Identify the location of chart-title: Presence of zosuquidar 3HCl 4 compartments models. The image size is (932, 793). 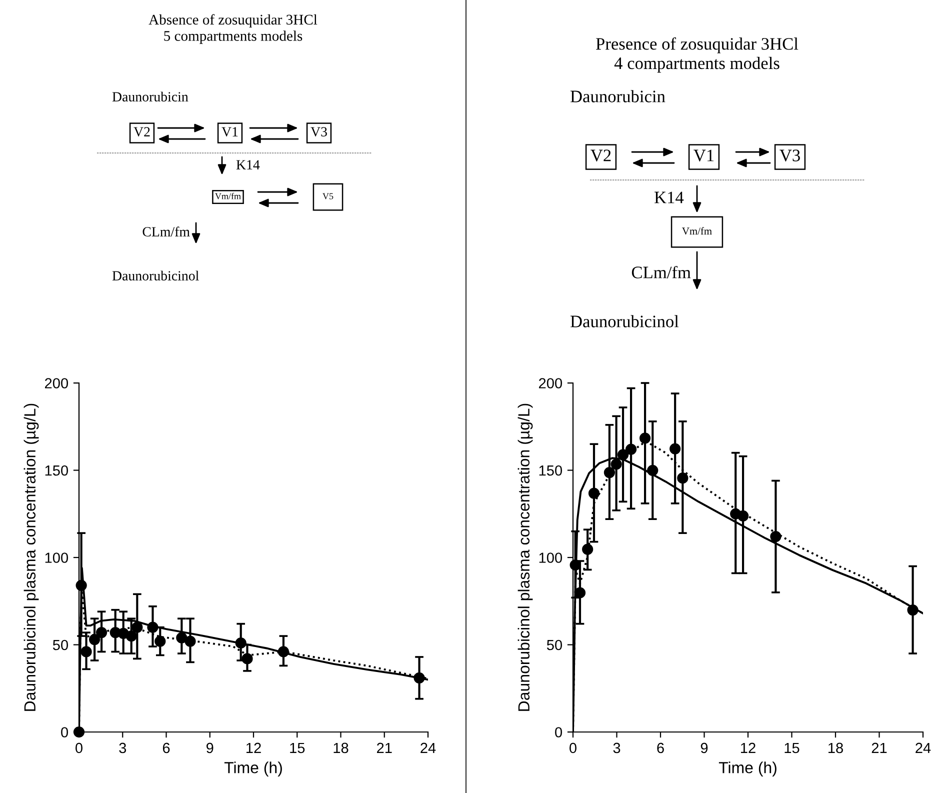
(697, 55).